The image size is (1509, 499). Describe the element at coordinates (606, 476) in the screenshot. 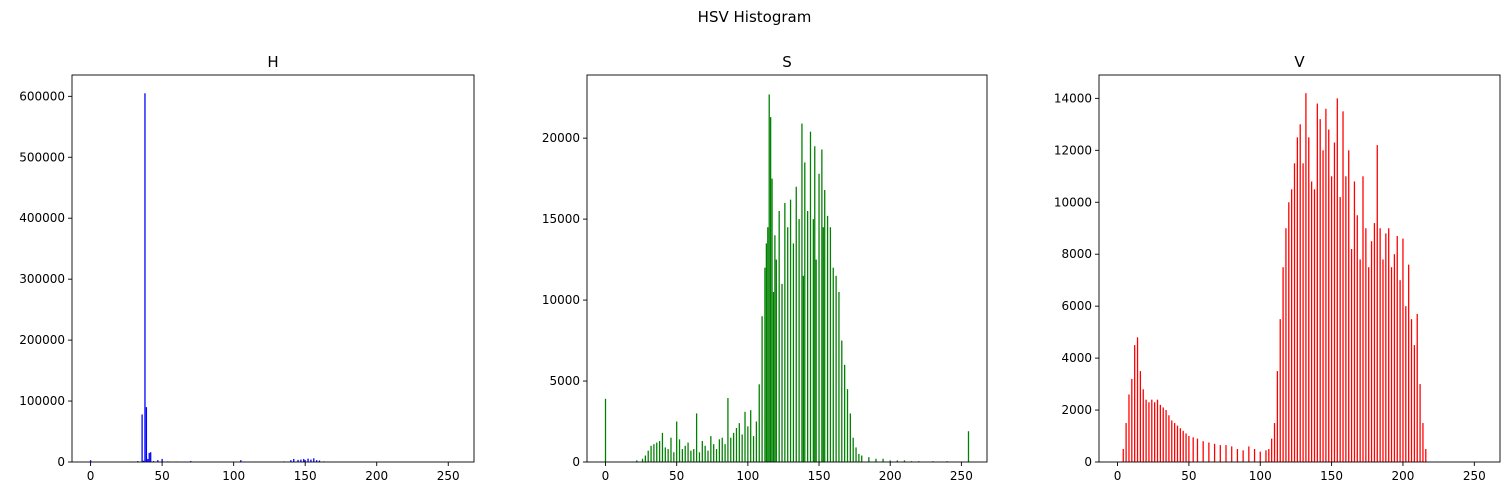

I see `xtick-label-s-0: 0` at that location.